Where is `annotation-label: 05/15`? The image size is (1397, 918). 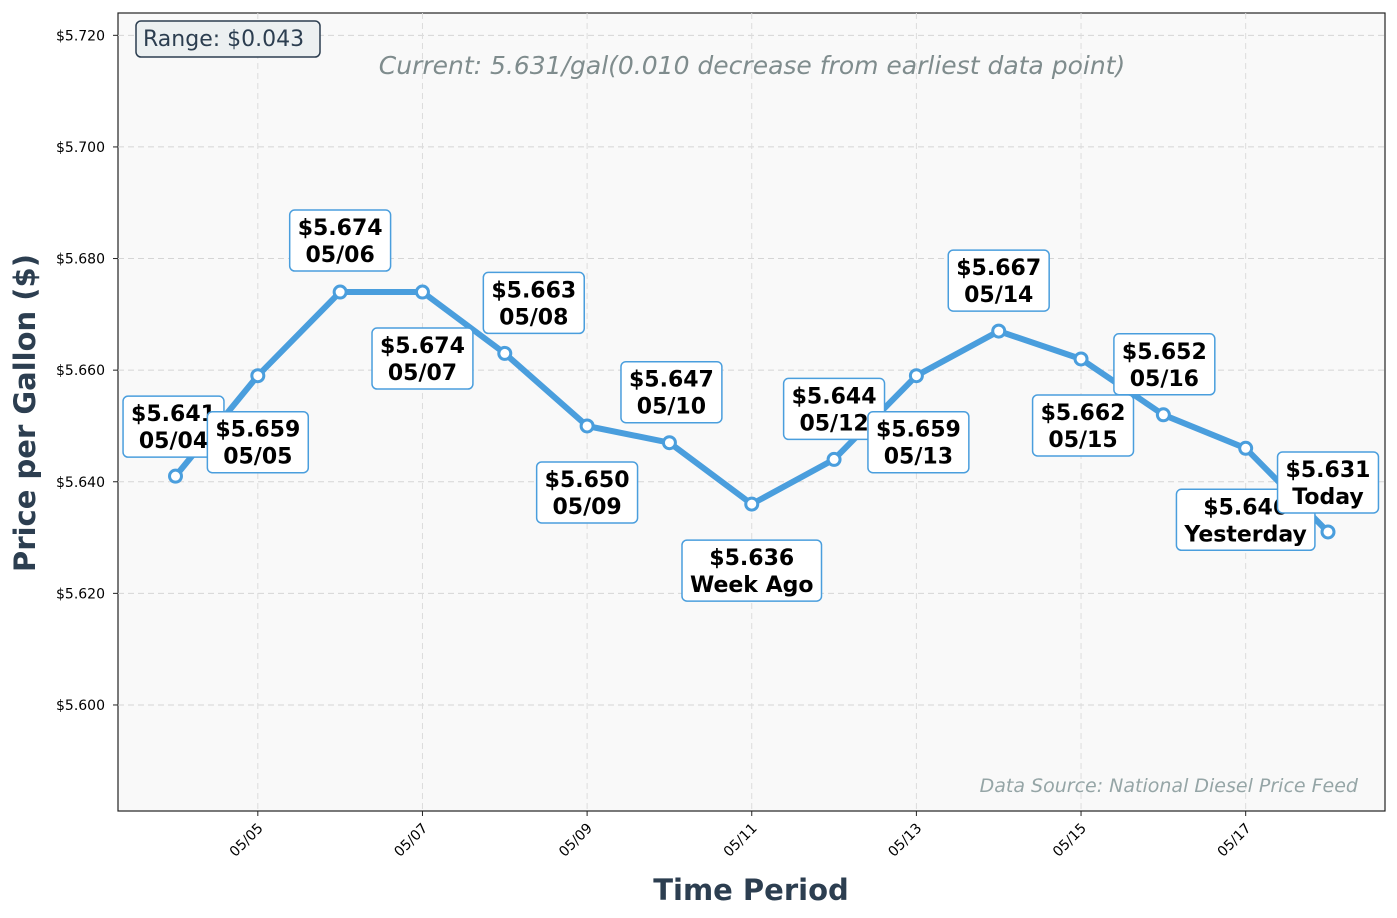 annotation-label: 05/15 is located at coordinates (1082, 440).